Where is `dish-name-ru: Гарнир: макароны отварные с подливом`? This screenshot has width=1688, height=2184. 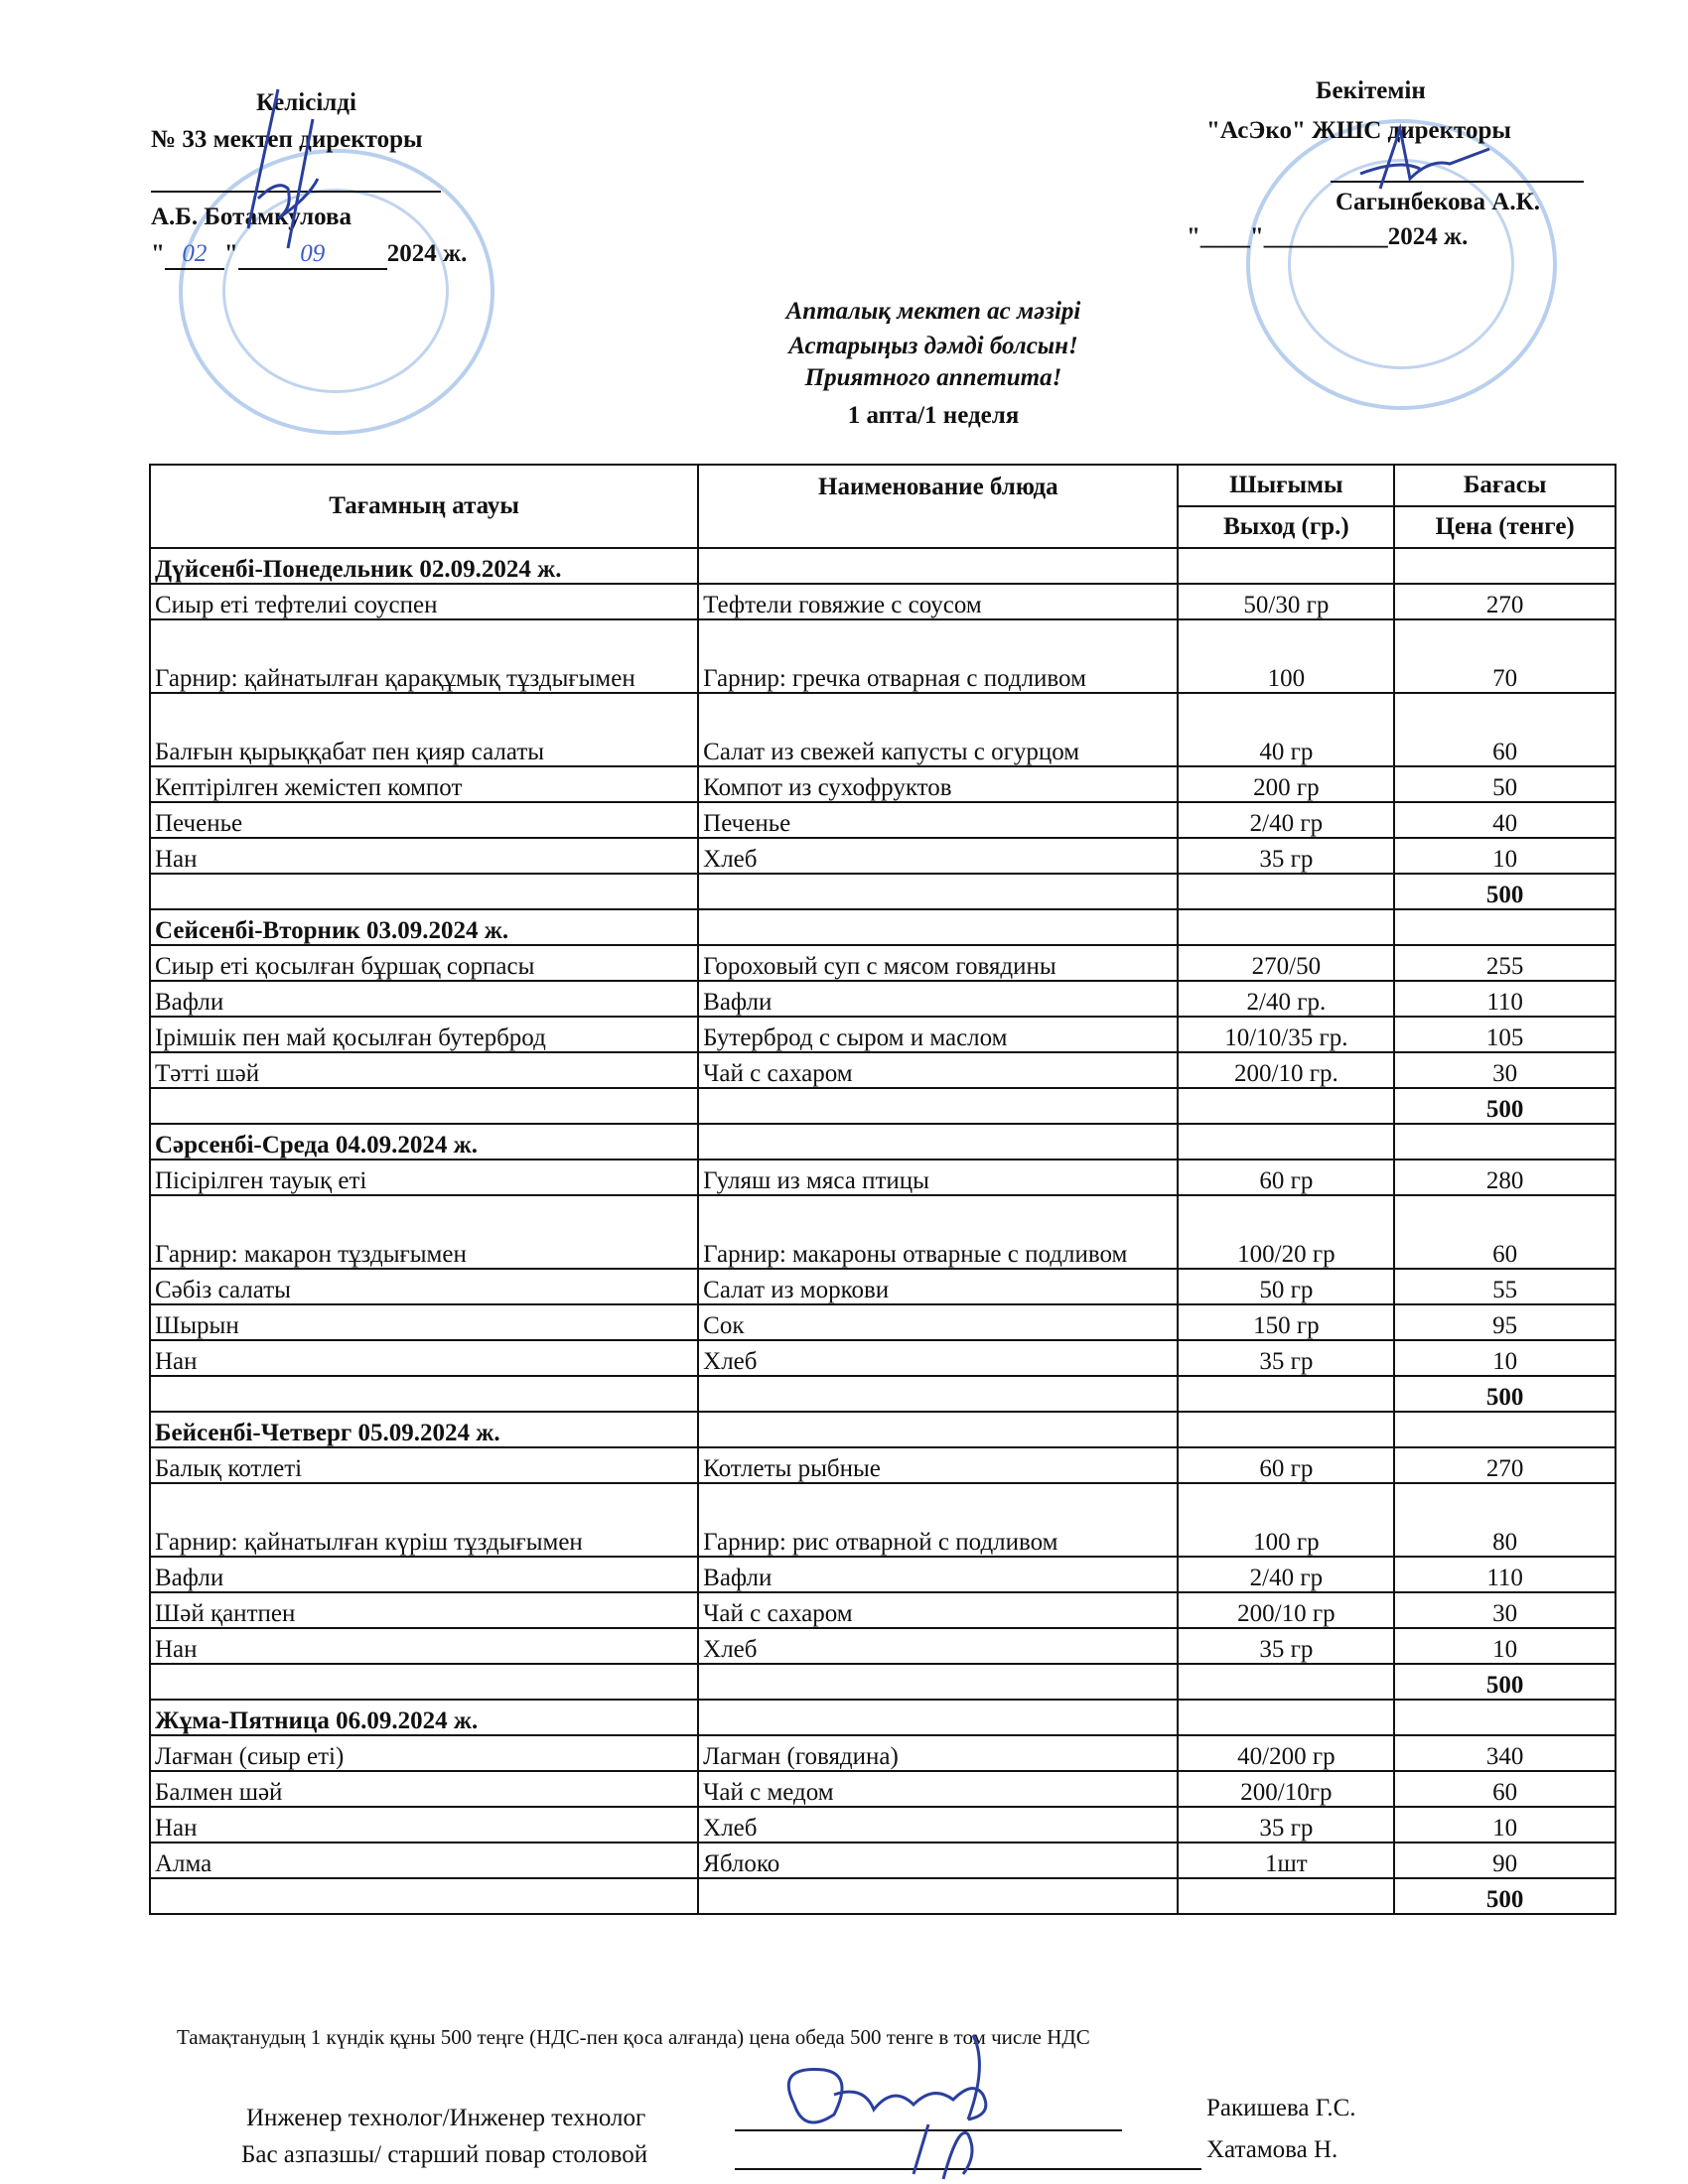 dish-name-ru: Гарнир: макароны отварные с подливом is located at coordinates (938, 1232).